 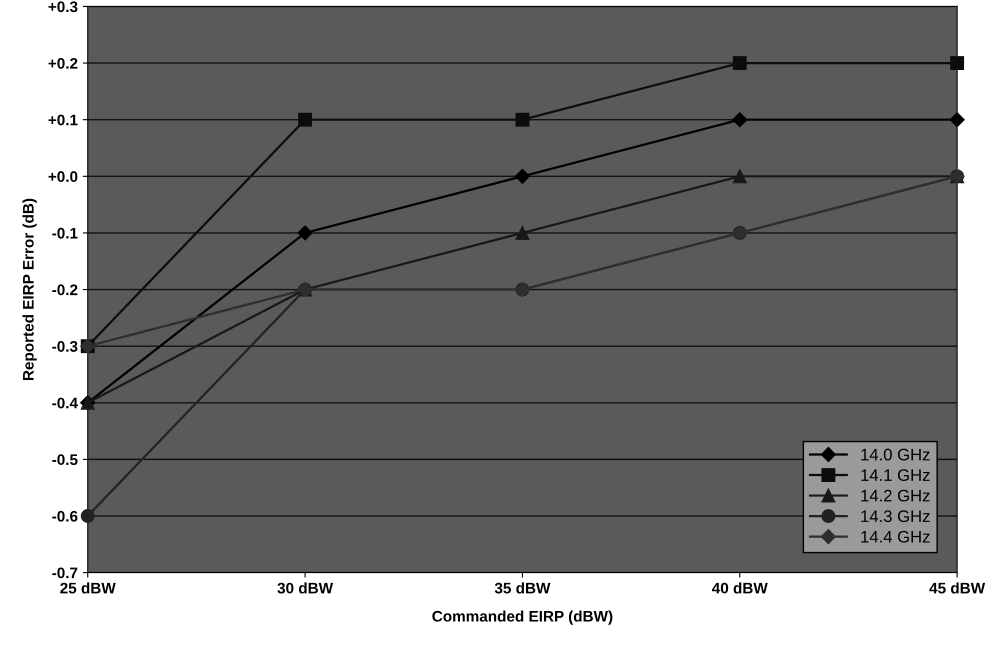 I want to click on x-tick-label: 25 dBW, so click(x=88, y=588).